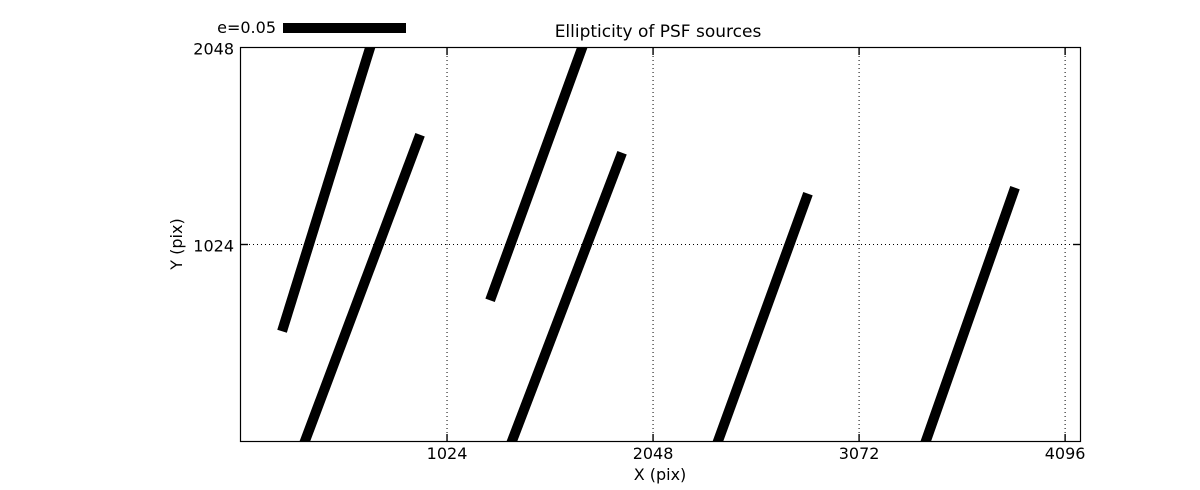 The width and height of the screenshot is (1200, 490). I want to click on x-tick-label: 1024, so click(447, 453).